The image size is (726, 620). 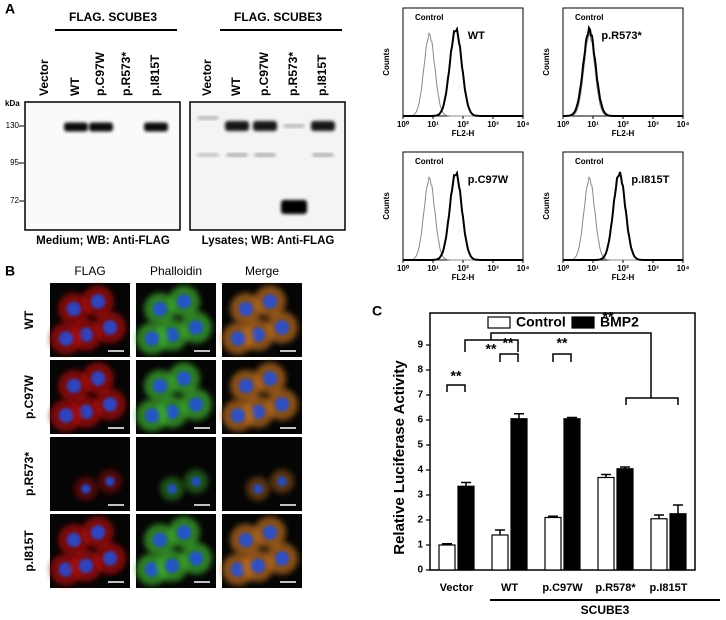 What do you see at coordinates (562, 588) in the screenshot?
I see `x-tick-label: p.C97W` at bounding box center [562, 588].